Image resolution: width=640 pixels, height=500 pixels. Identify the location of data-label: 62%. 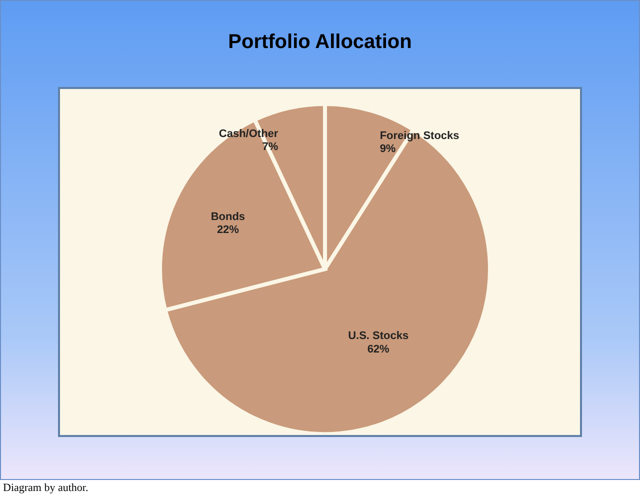
(378, 349).